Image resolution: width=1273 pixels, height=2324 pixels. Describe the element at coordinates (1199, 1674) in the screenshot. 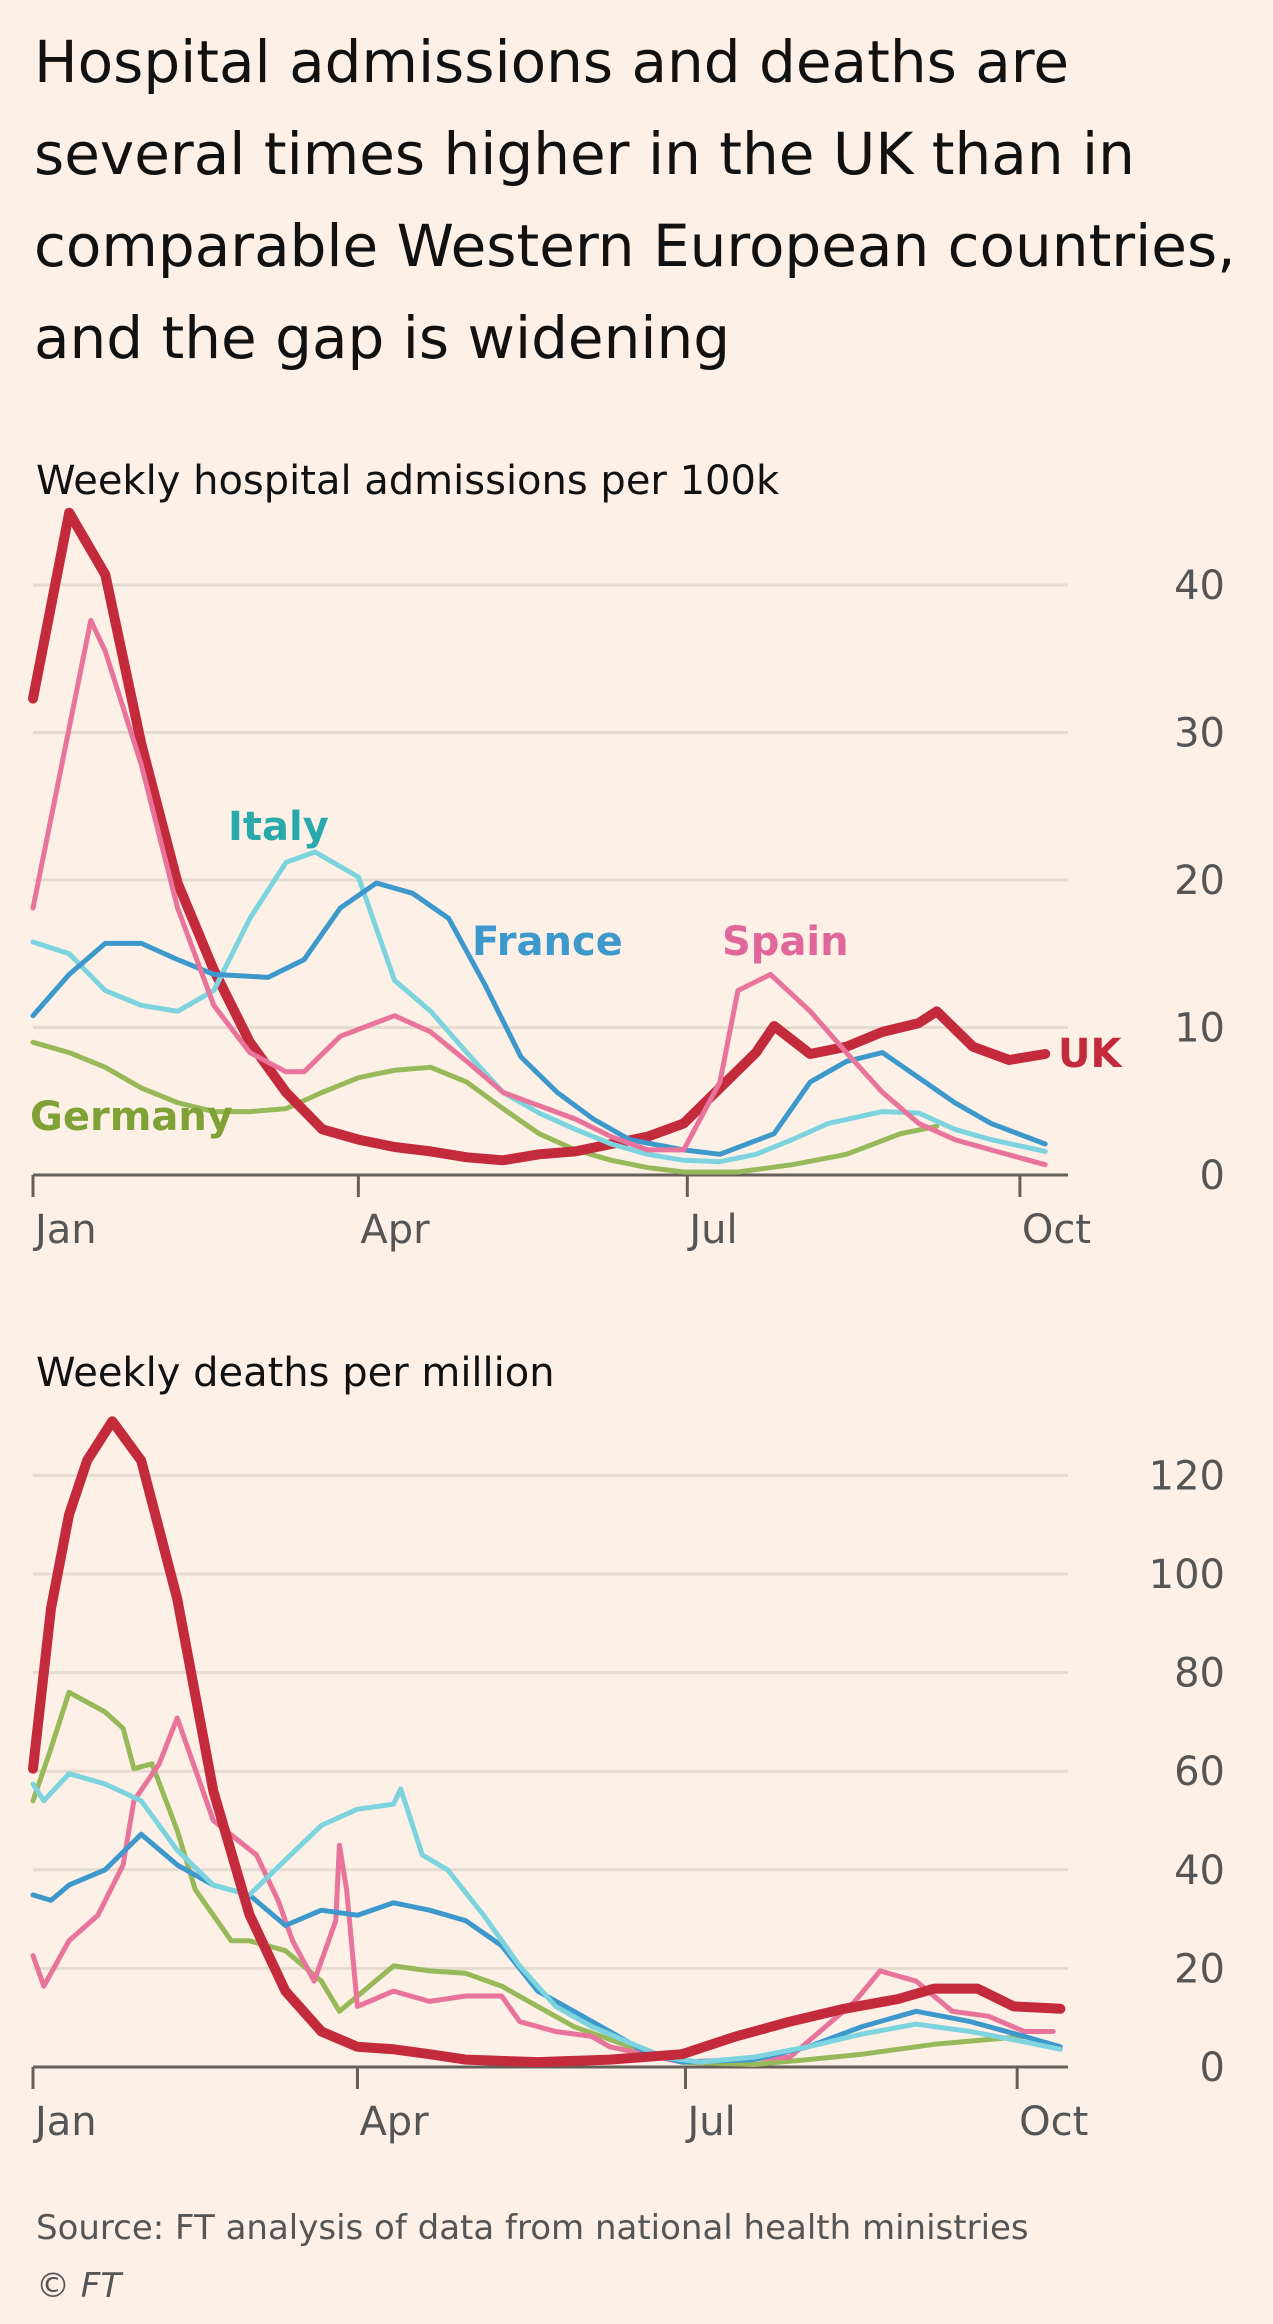

I see `y-tick-label: 80` at that location.